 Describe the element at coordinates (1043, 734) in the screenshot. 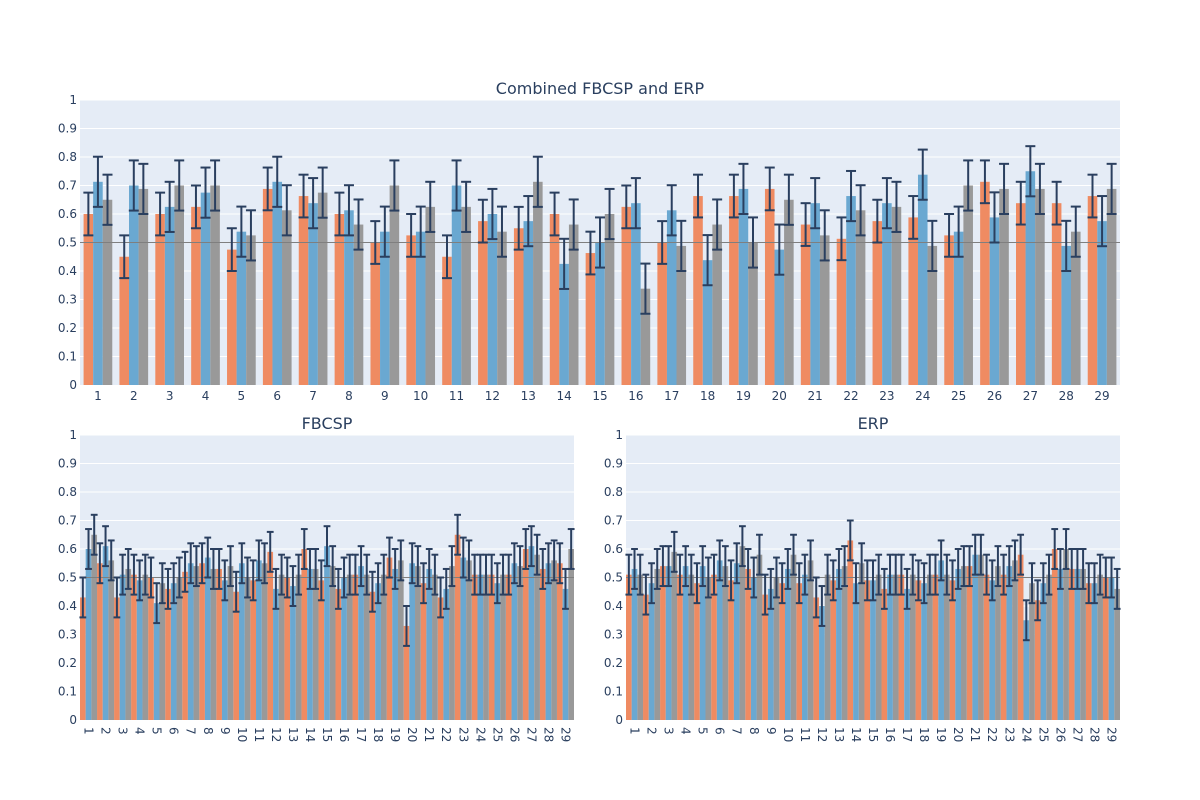

I see `erp-x-tick-label: 25` at that location.